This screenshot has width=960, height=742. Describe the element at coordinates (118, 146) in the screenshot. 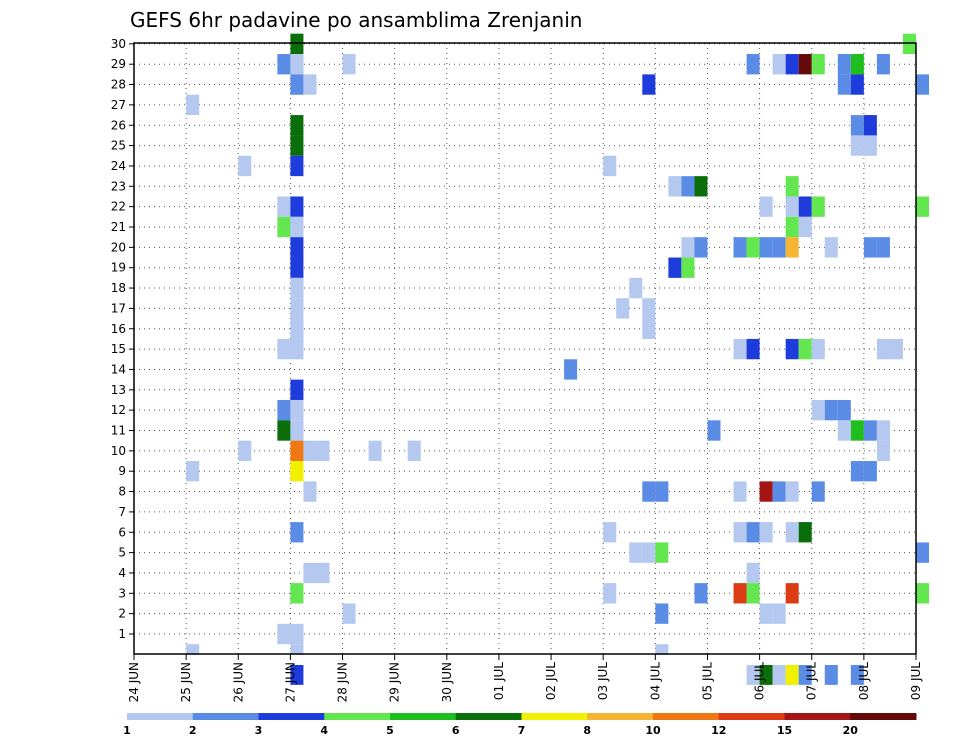

I see `y-tick-label: 25` at that location.